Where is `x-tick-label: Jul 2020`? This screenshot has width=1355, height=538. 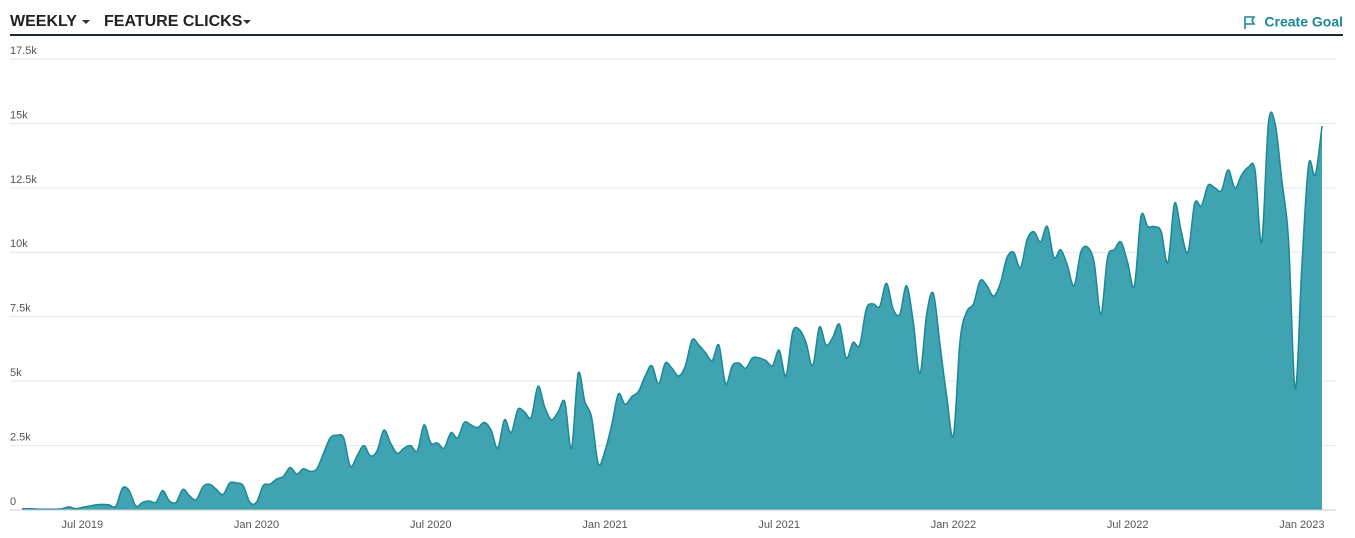 x-tick-label: Jul 2020 is located at coordinates (431, 525).